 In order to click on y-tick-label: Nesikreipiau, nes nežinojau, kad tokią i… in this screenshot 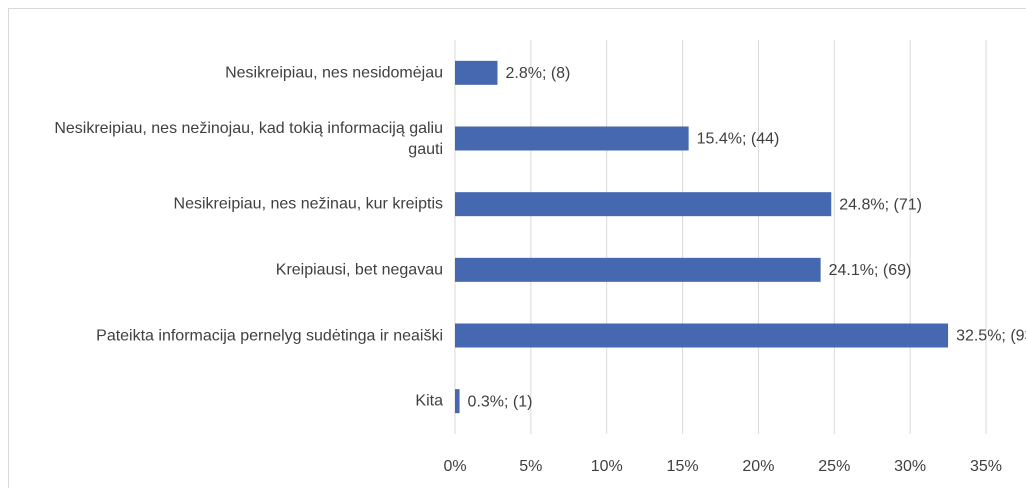, I will do `click(248, 138)`.